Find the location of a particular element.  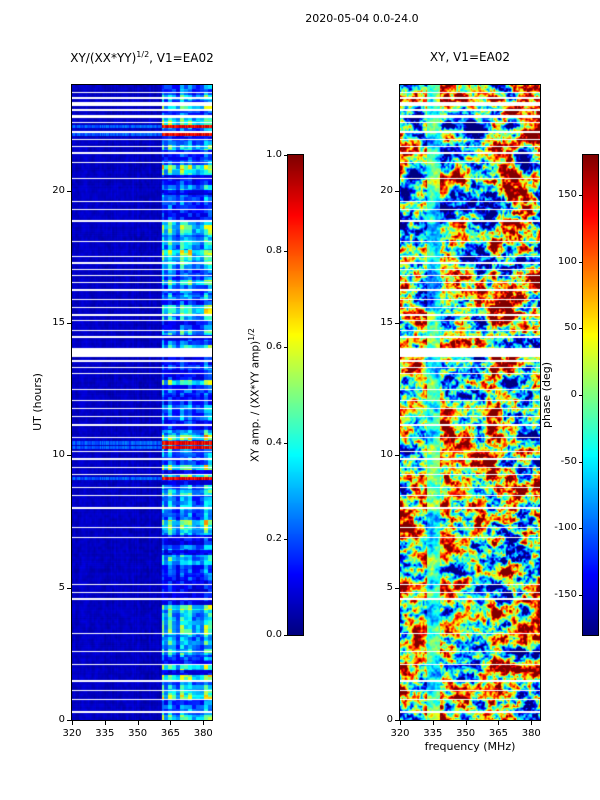

right-panel-title: XY, V1=EA02 is located at coordinates (470, 57).